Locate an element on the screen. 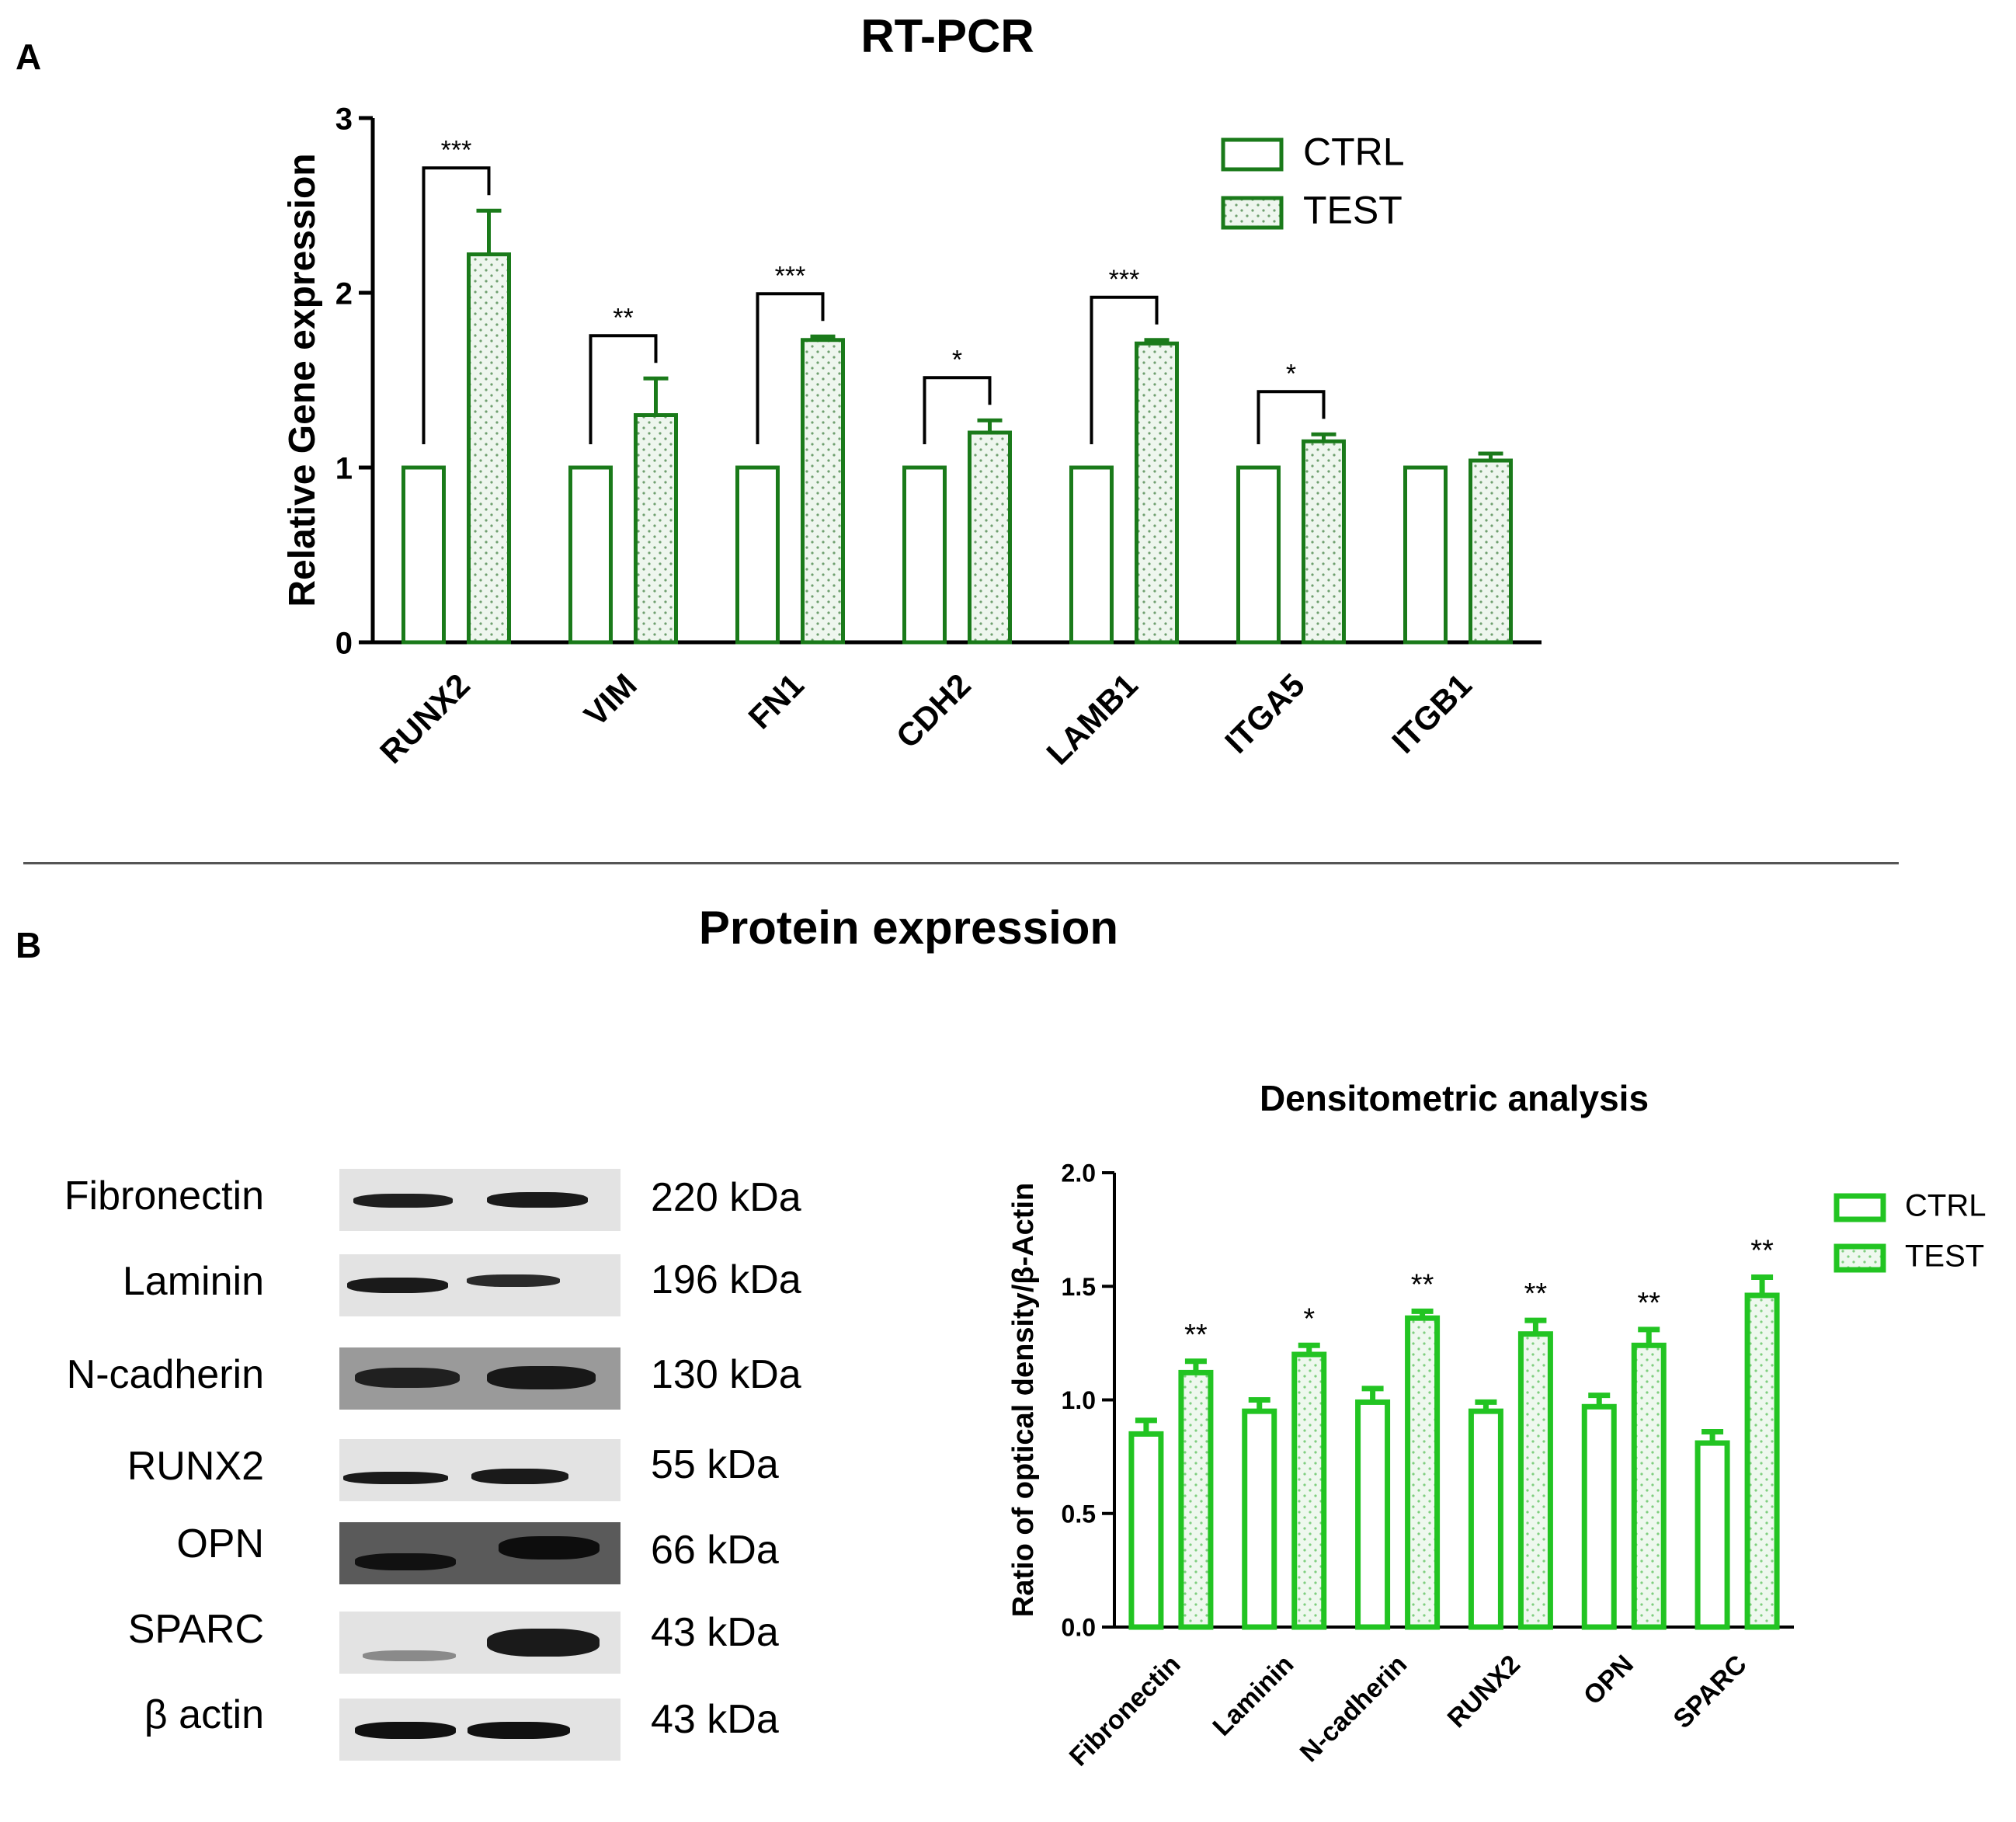 Image resolution: width=2016 pixels, height=1822 pixels. x-tick-label: Fibronectin is located at coordinates (1125, 1711).